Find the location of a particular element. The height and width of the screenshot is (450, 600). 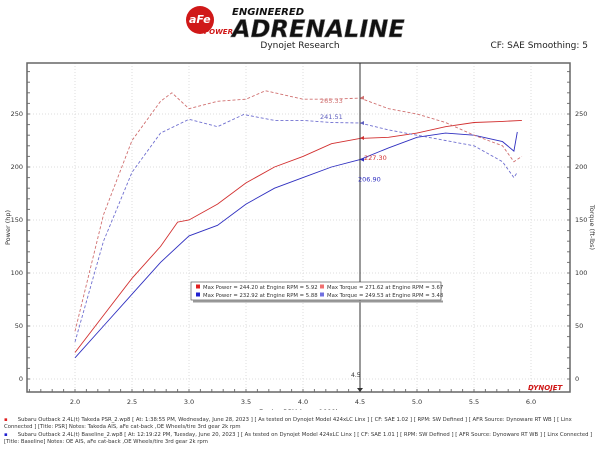

y-tick-label-right: 100 is located at coordinates (581, 273).